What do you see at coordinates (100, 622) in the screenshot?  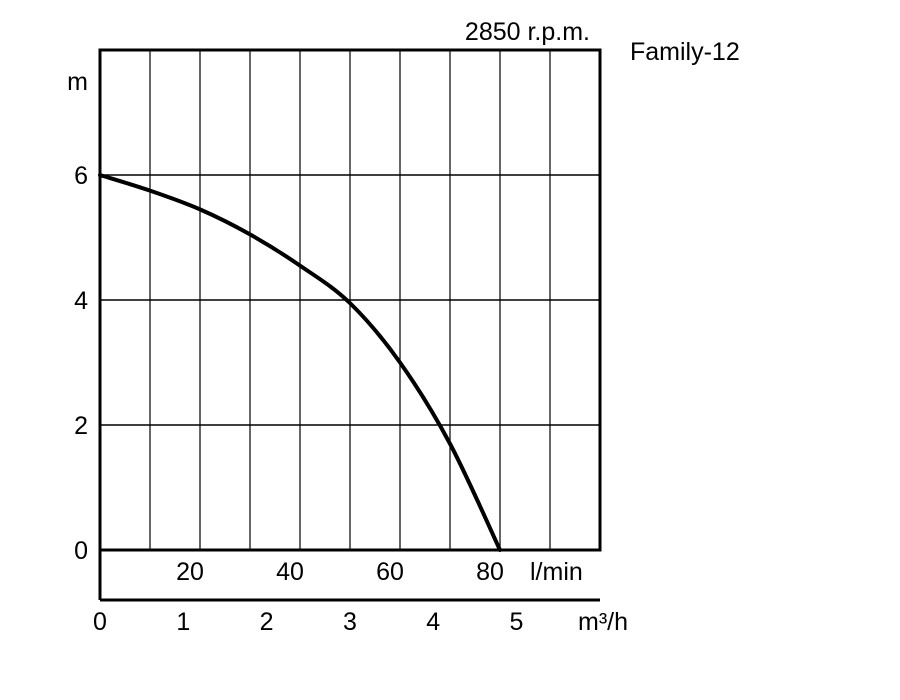 I see `x-tick-label-m3h: 0` at bounding box center [100, 622].